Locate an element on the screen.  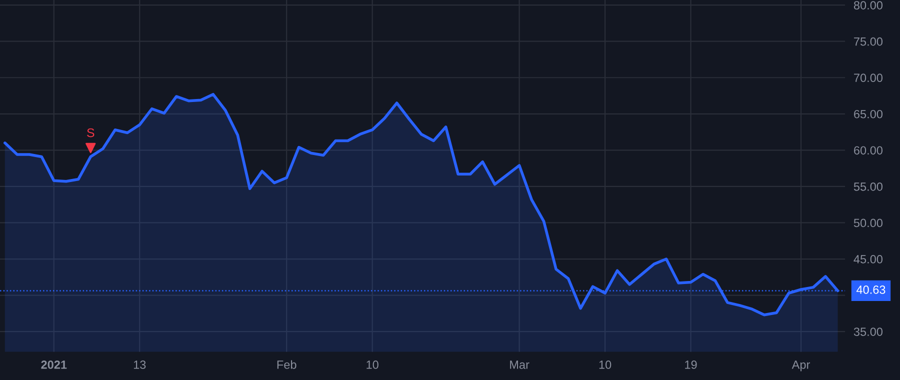
ref-line-label: 40.63 is located at coordinates (871, 290).